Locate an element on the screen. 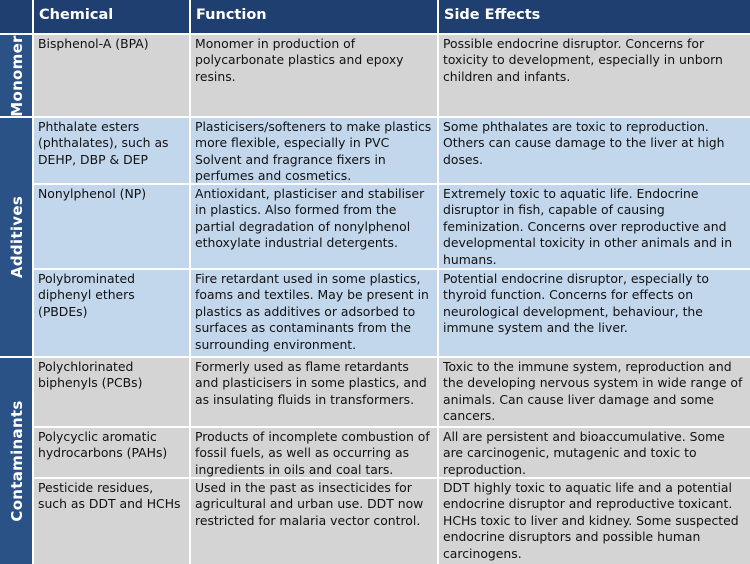  header-chemical: Chemical is located at coordinates (111, 17).